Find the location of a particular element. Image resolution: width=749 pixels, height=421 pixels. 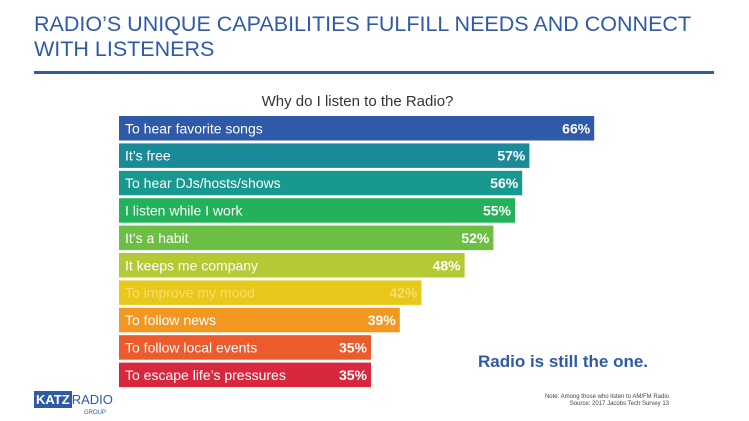

category-label: To hear DJs/hosts/shows is located at coordinates (203, 183).